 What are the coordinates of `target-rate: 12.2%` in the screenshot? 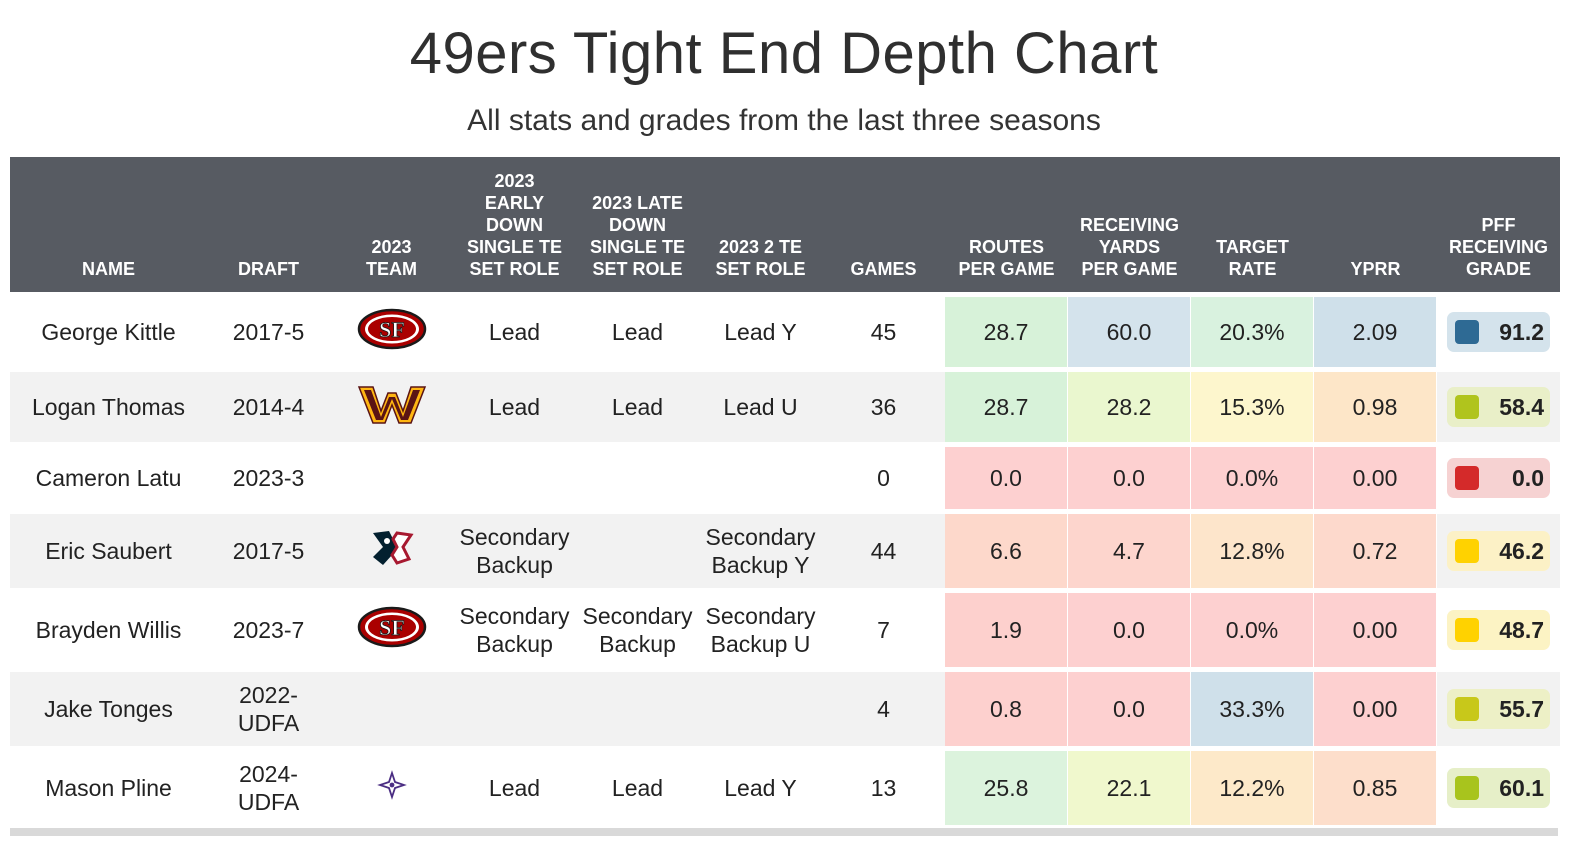 It's located at (1252, 788).